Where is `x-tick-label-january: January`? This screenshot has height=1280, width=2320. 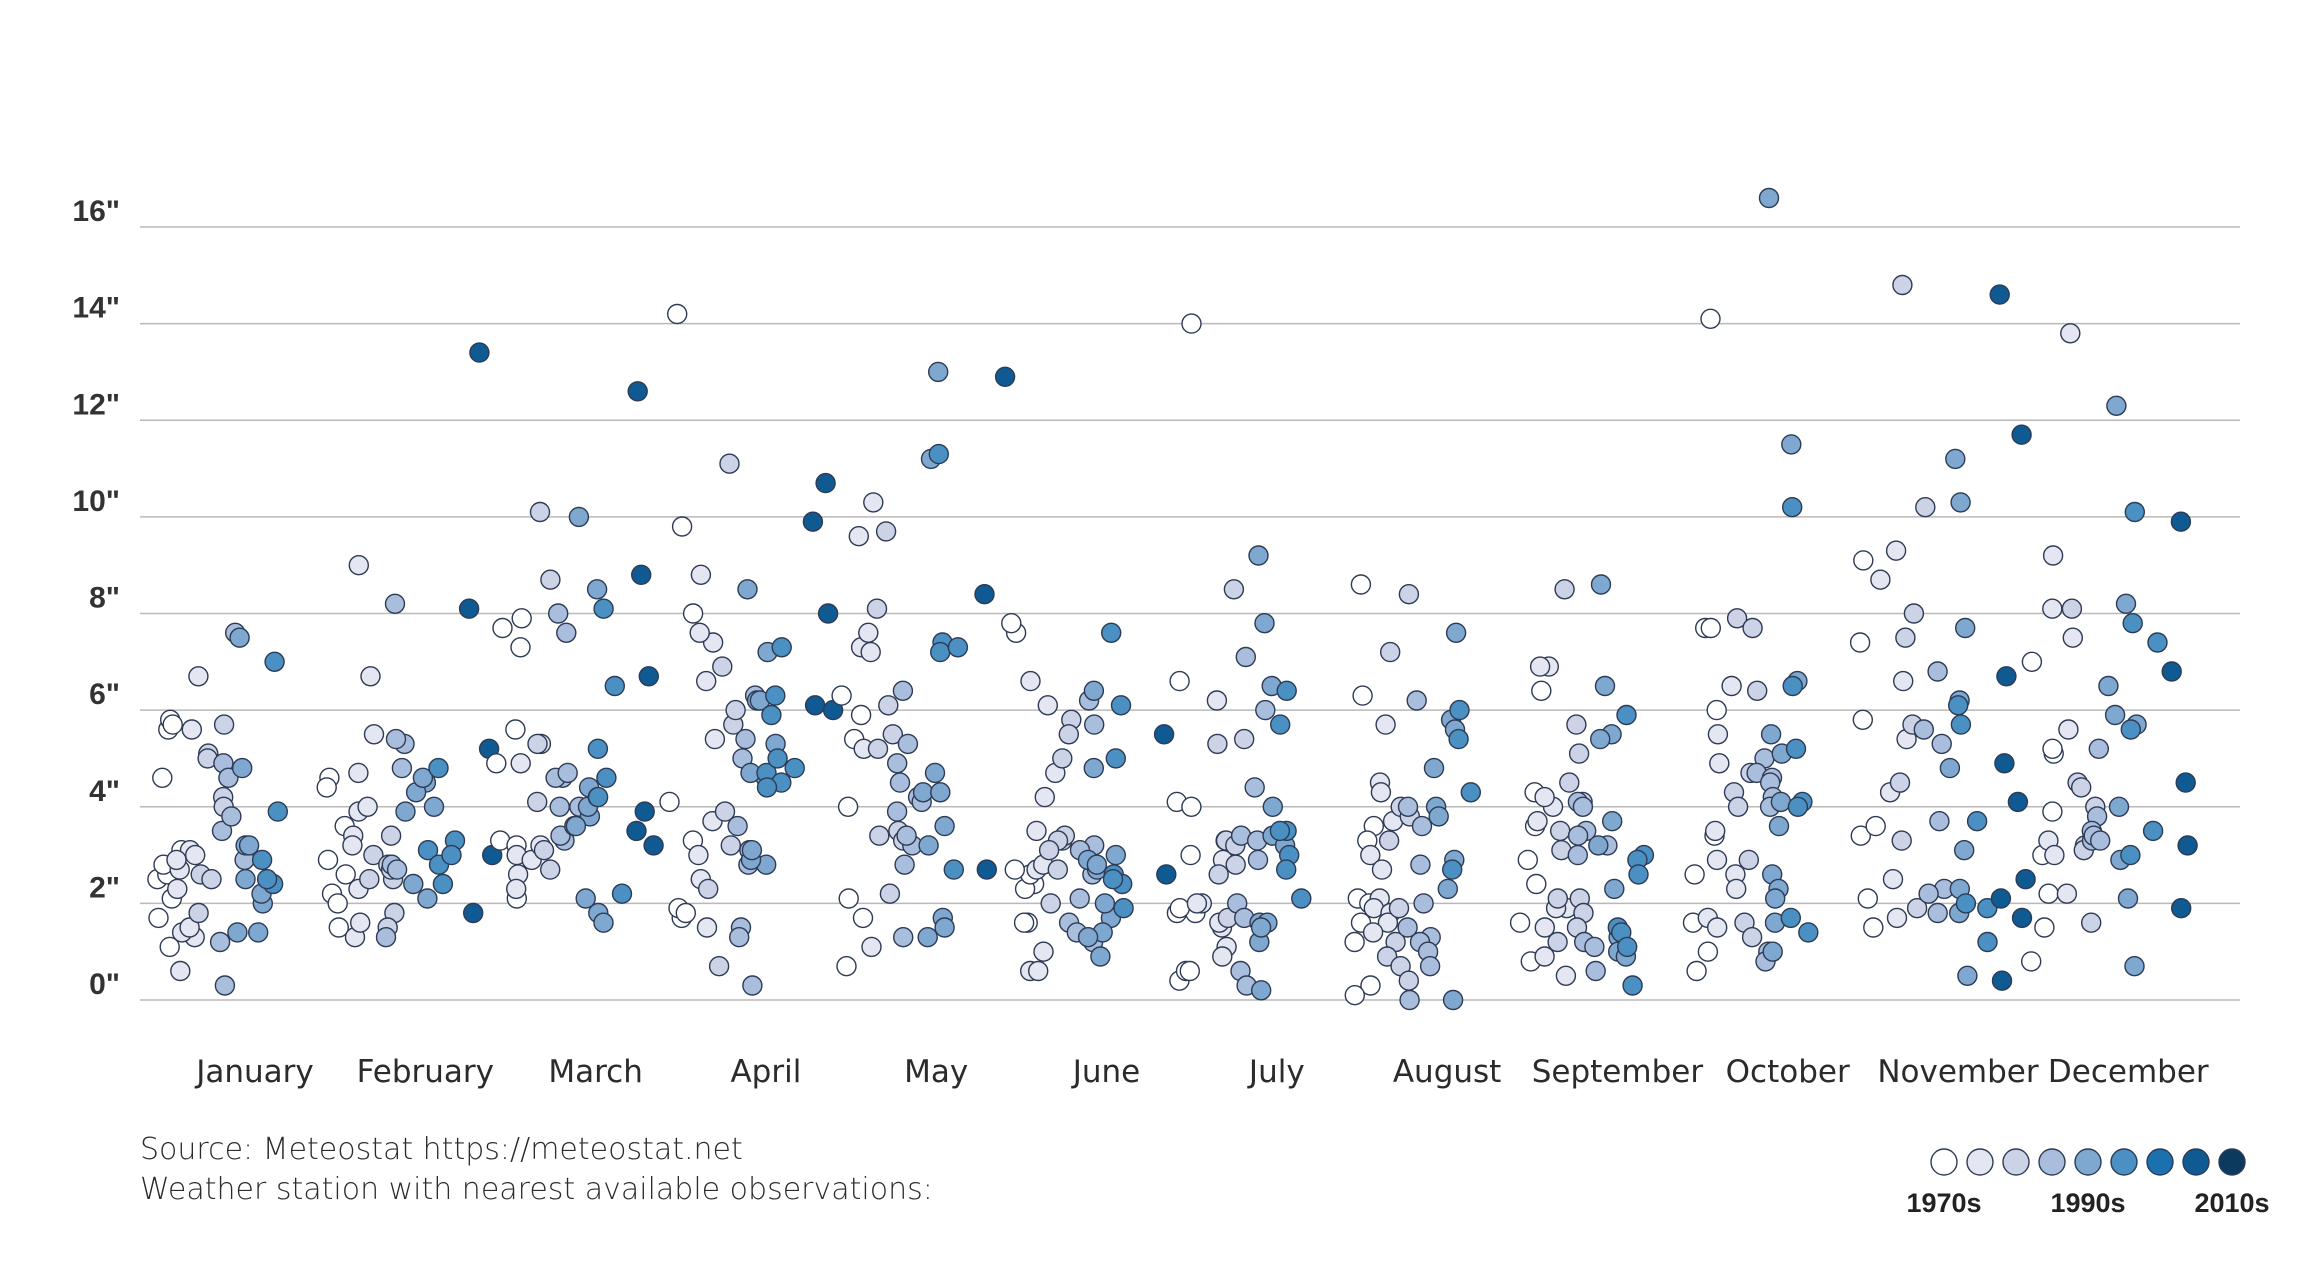
x-tick-label-january: January is located at coordinates (254, 1072).